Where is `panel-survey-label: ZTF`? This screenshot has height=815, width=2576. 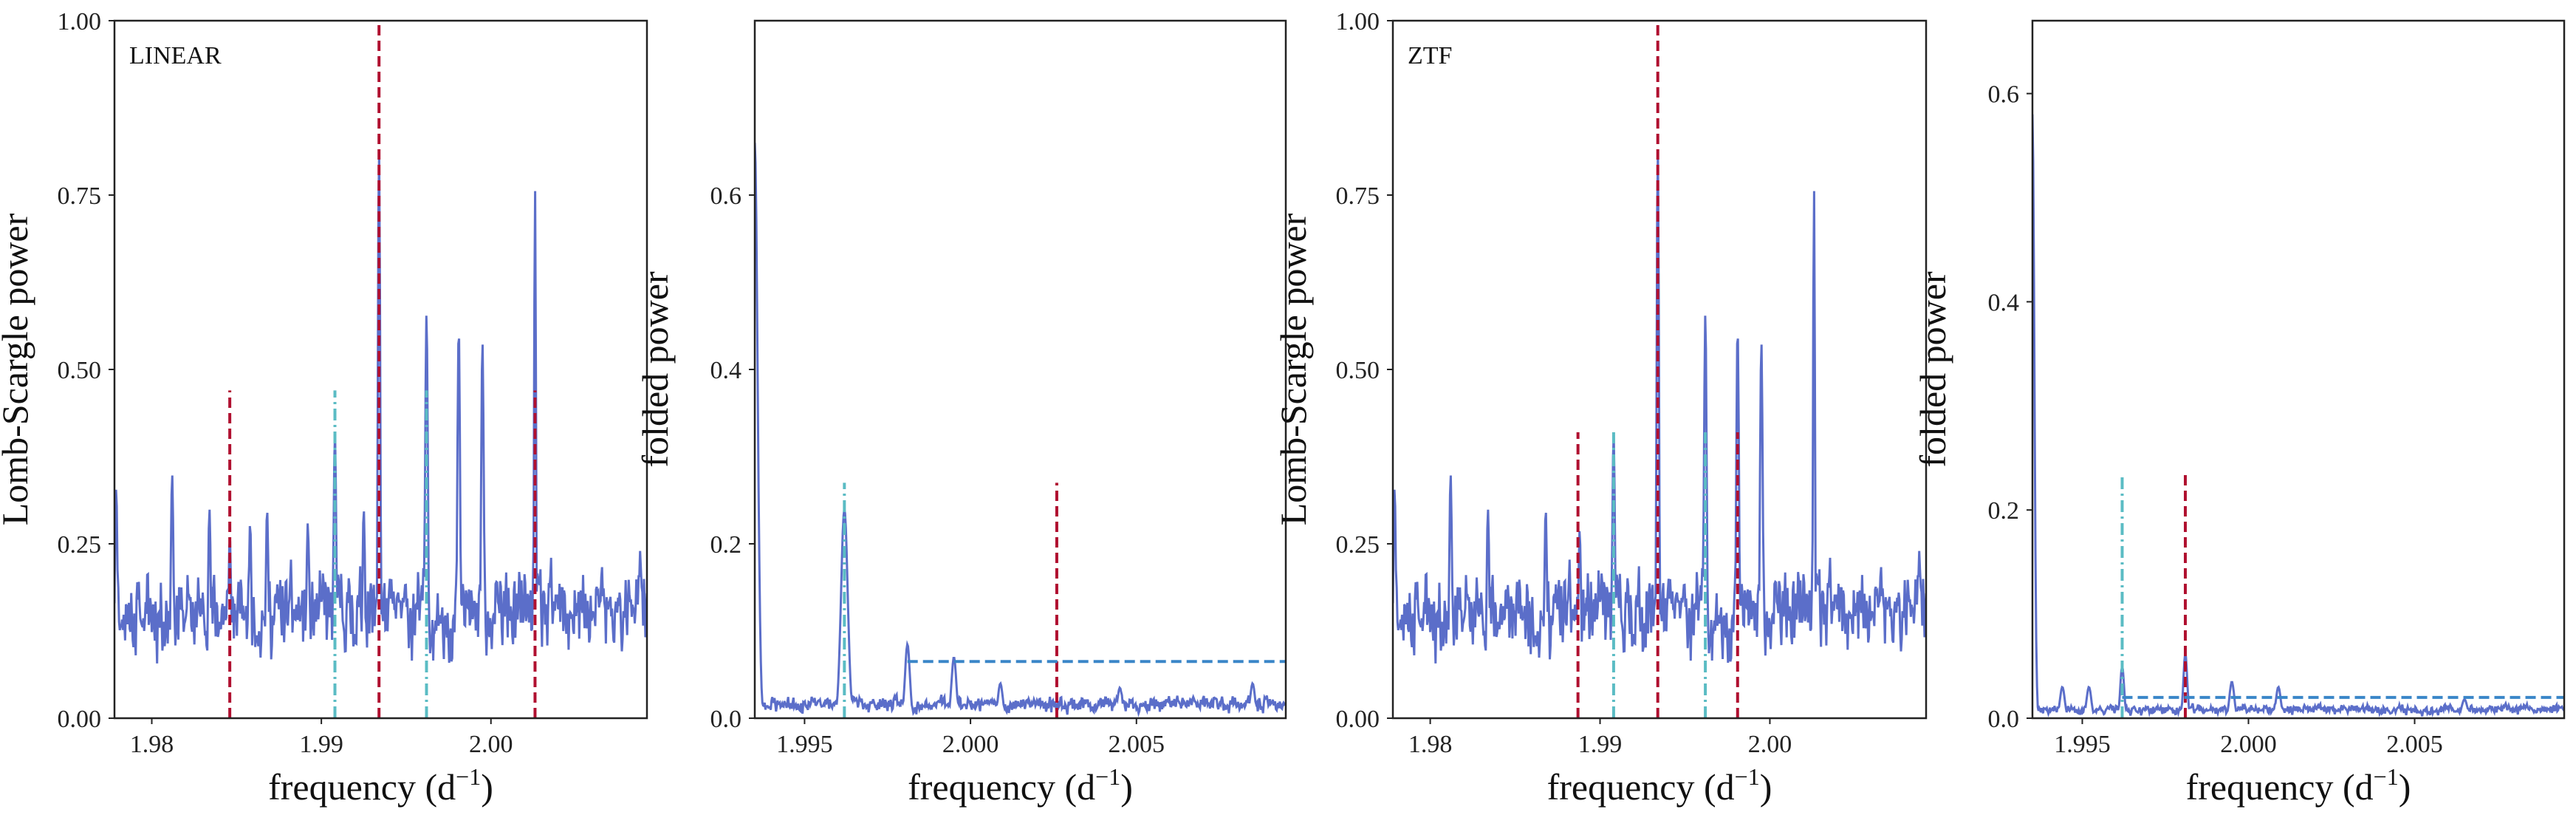
panel-survey-label: ZTF is located at coordinates (1430, 55).